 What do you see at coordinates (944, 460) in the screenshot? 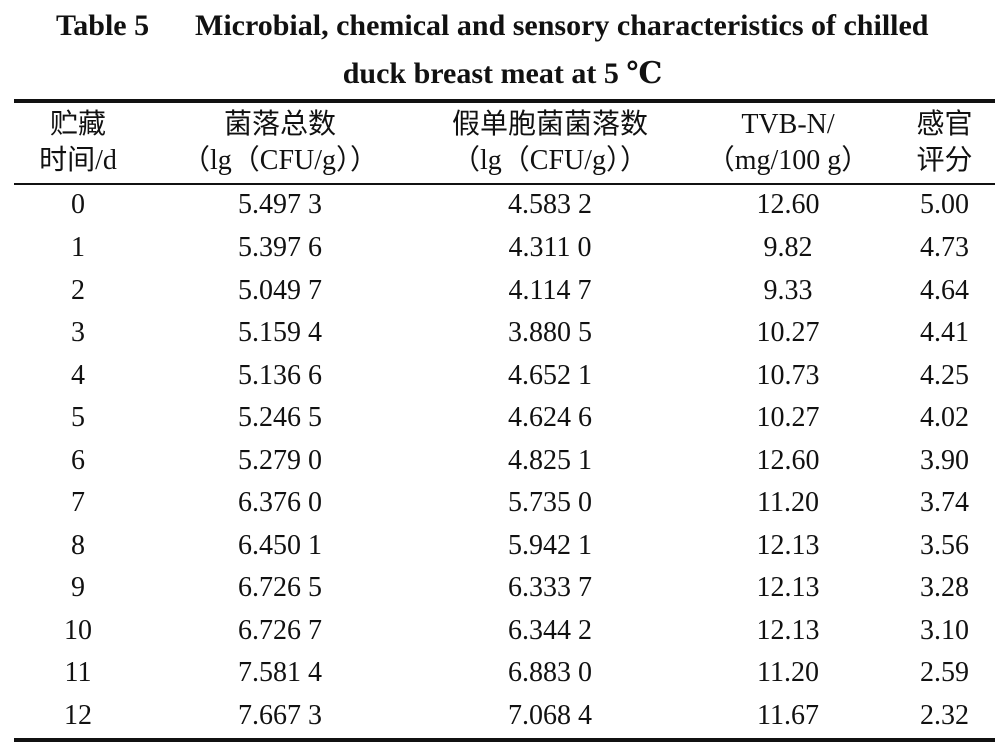
I see `cell-sensory-score: 3.90` at bounding box center [944, 460].